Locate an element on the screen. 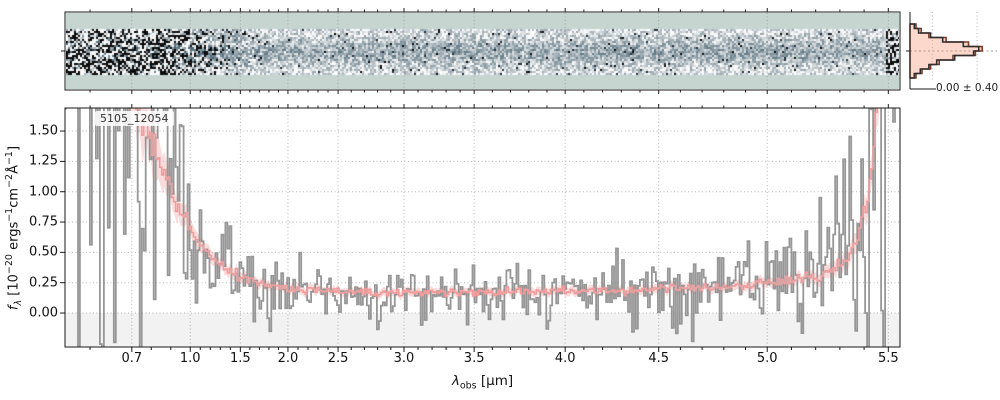 The image size is (1000, 400). x-axis-label: λobs [μm] is located at coordinates (482, 382).